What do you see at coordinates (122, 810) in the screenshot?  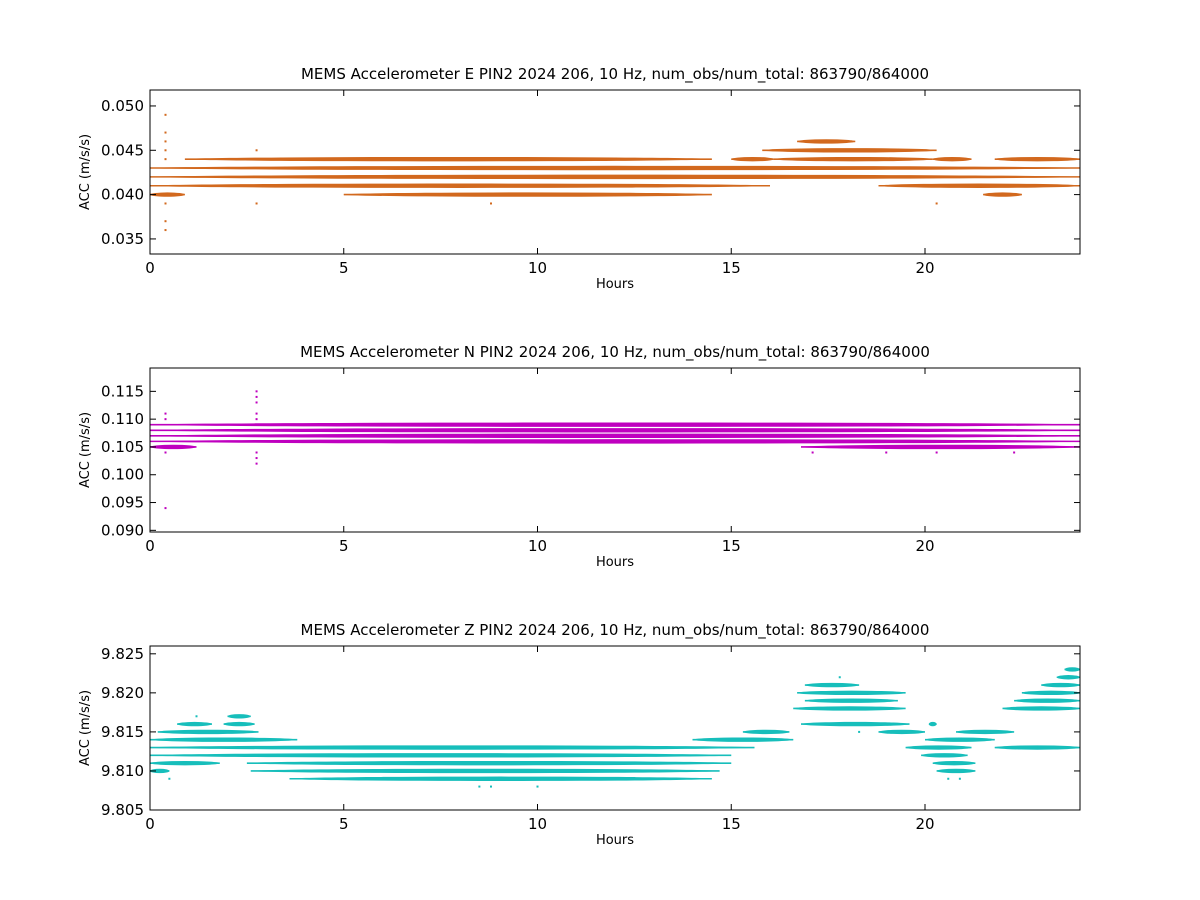 I see `y-tick-label: 9.805` at bounding box center [122, 810].